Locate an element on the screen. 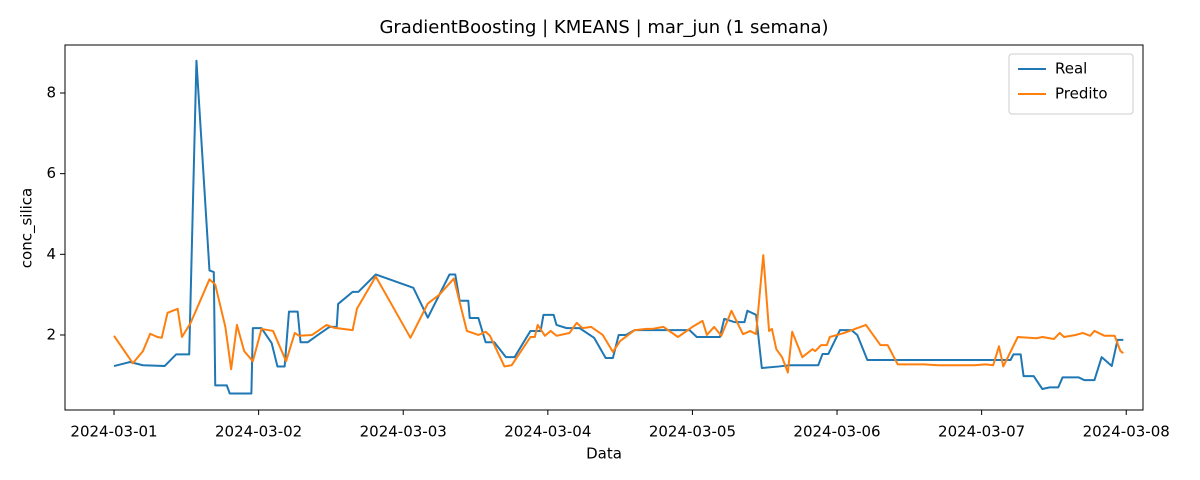 Image resolution: width=1200 pixels, height=480 pixels. y-tick-label: 8 is located at coordinates (51, 92).